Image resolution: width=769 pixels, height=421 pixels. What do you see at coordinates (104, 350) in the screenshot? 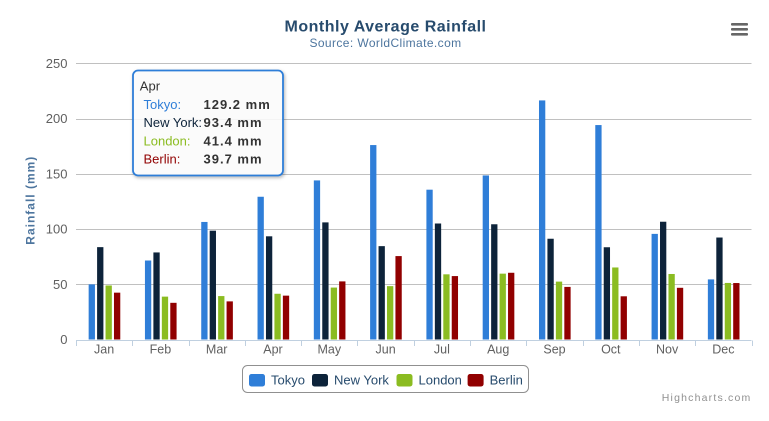
I see `svg-text: Jan` at bounding box center [104, 350].